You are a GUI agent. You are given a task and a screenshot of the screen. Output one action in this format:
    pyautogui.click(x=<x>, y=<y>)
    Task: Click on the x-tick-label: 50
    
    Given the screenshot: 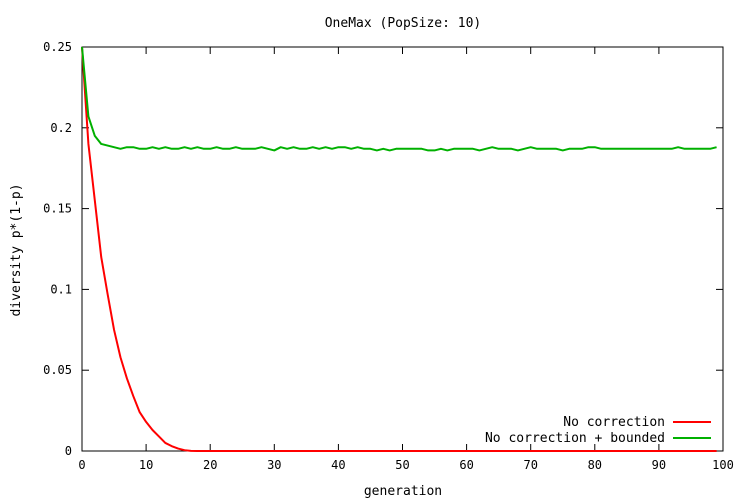 What is the action you would take?
    pyautogui.click(x=402, y=465)
    